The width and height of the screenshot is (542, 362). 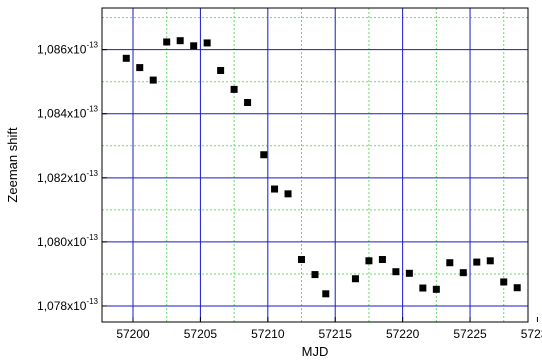 I want to click on x-tick-label: 57230, so click(x=531, y=334).